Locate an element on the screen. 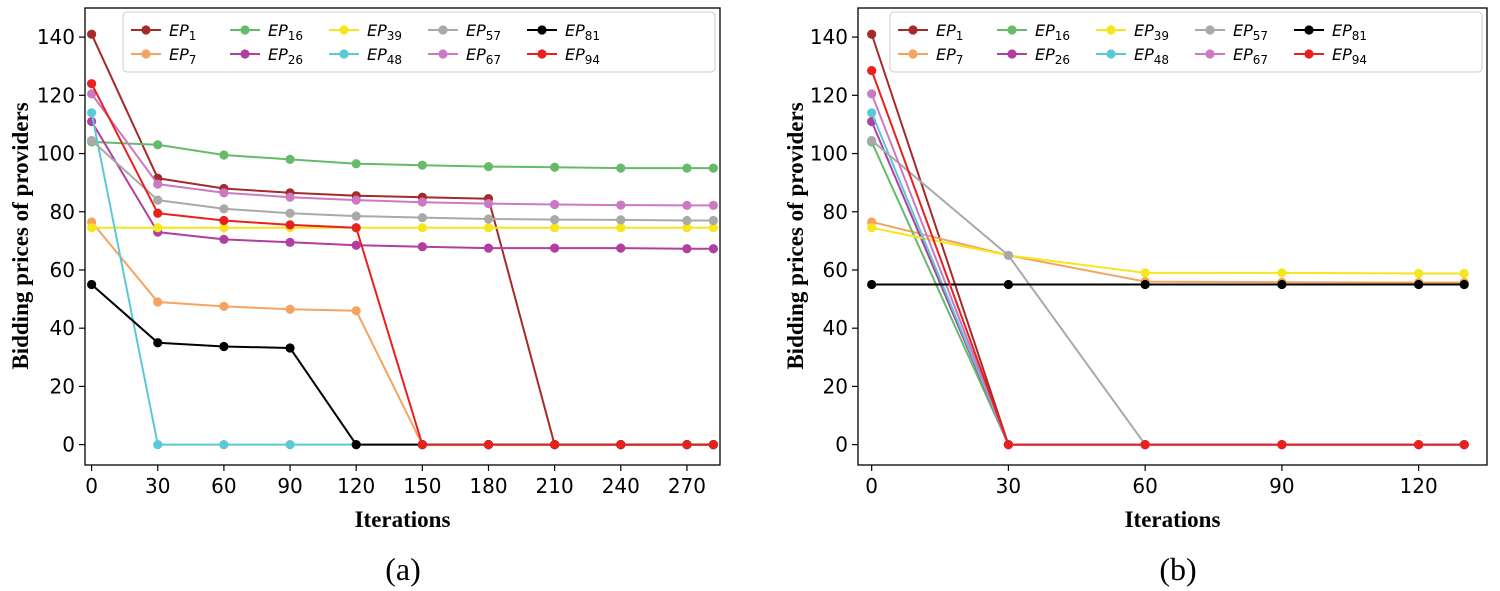  y-tick-label: 120 is located at coordinates (829, 95).